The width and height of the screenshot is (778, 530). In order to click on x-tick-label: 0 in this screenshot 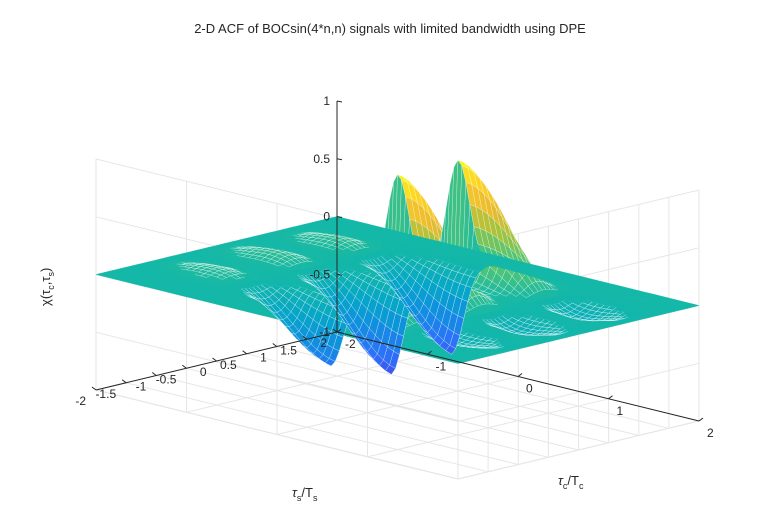, I will do `click(203, 372)`.